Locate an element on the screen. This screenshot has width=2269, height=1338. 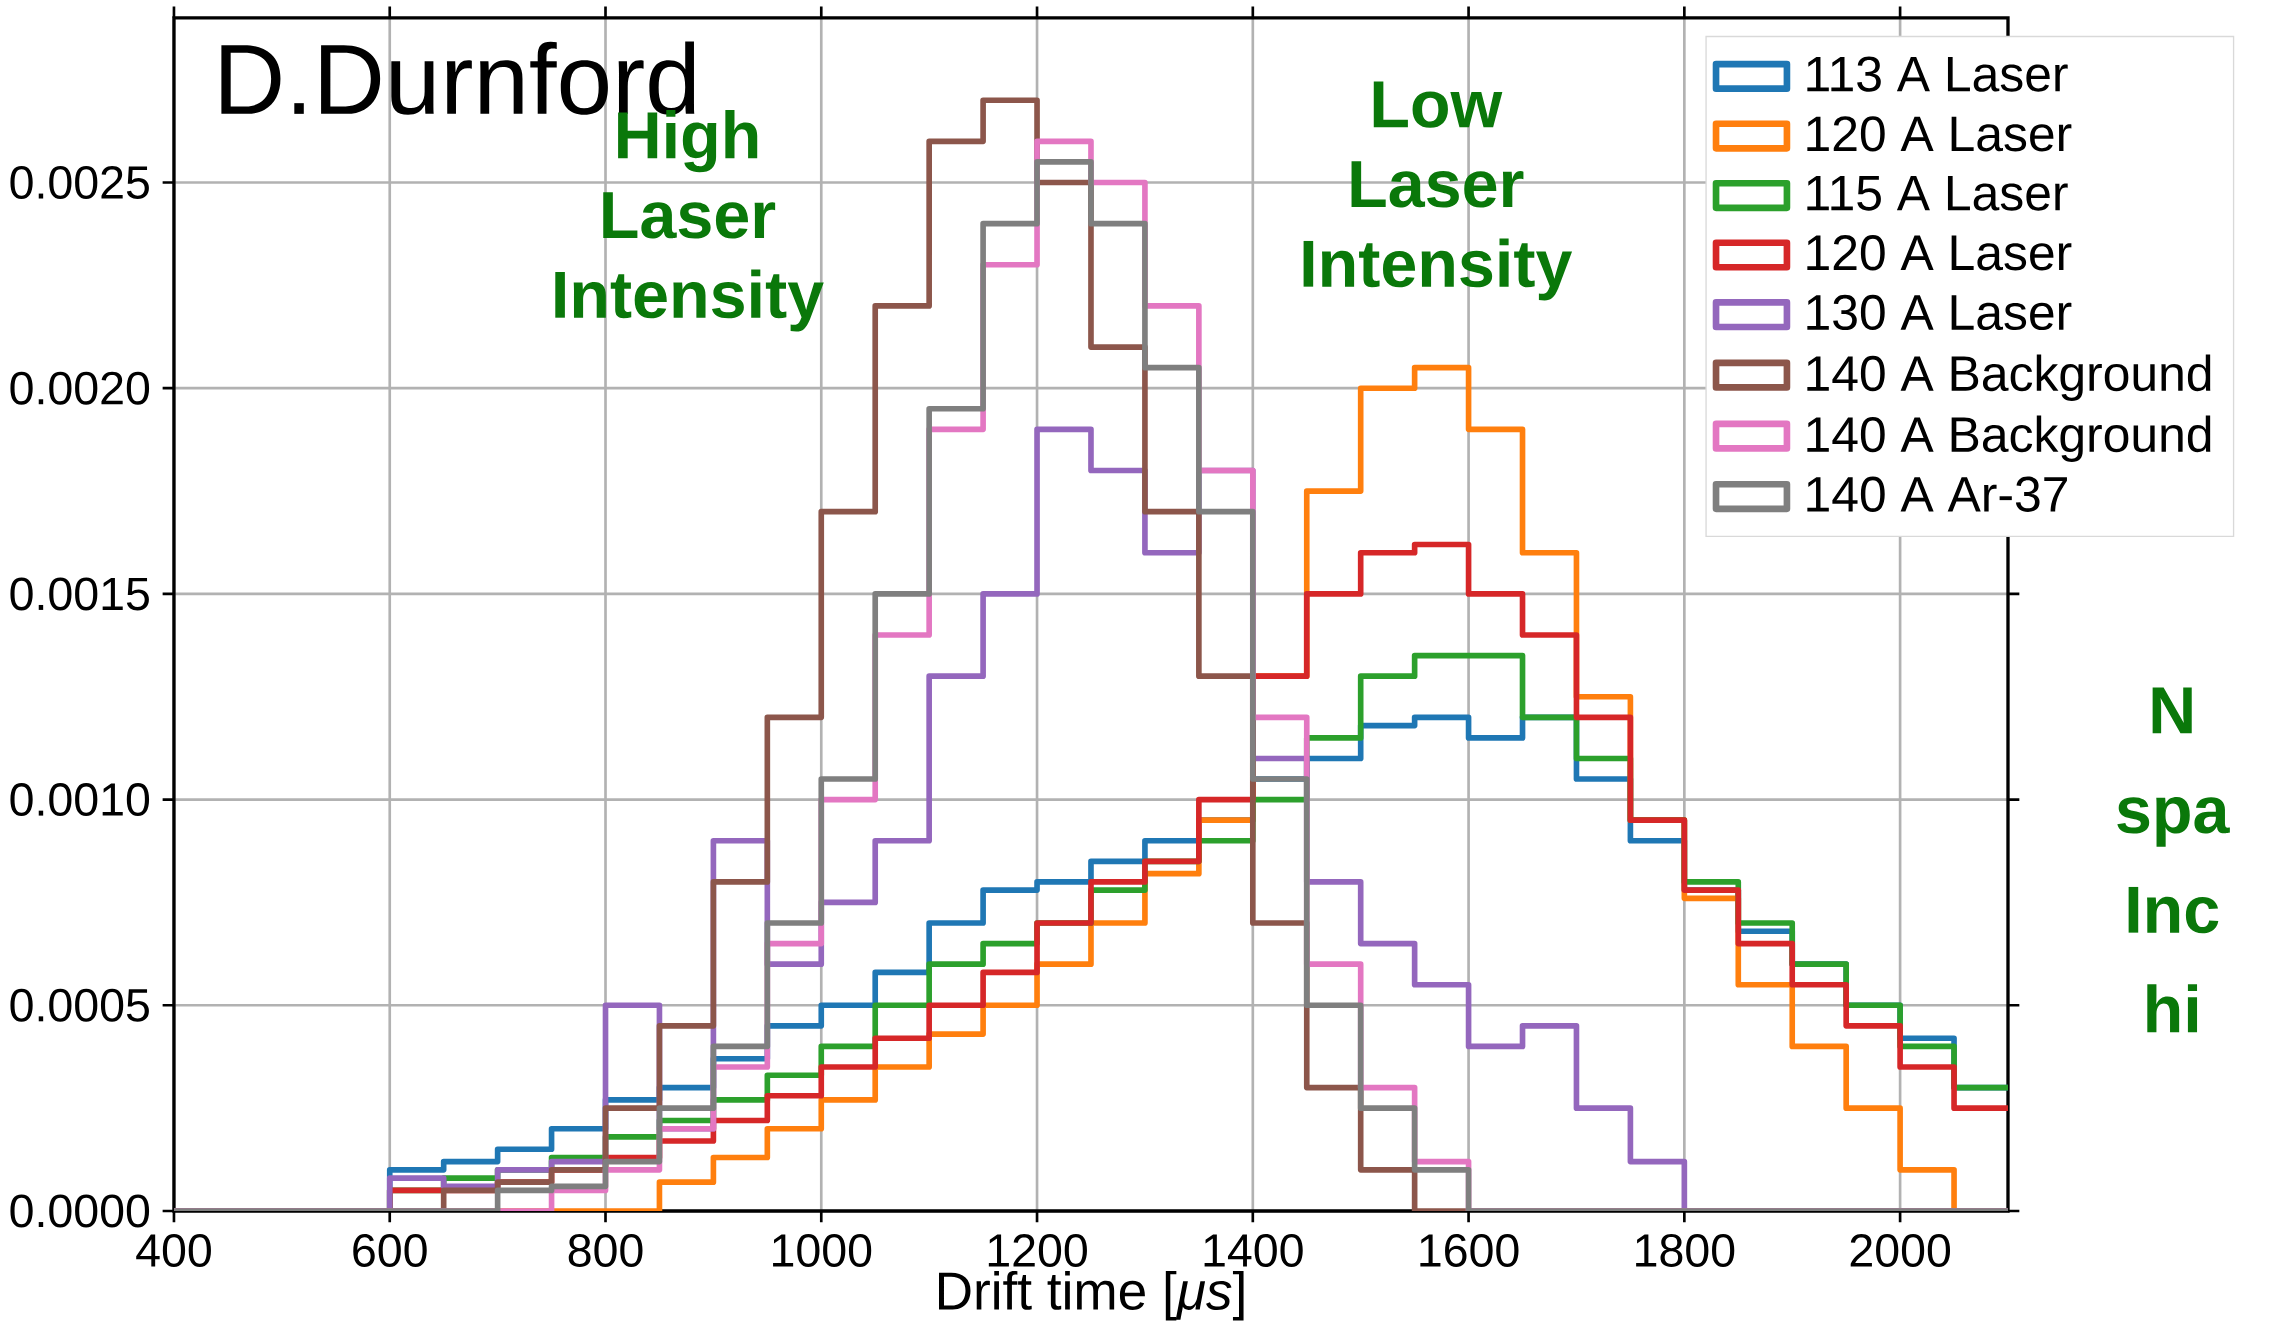
x-tick-label: 600 is located at coordinates (390, 1251).